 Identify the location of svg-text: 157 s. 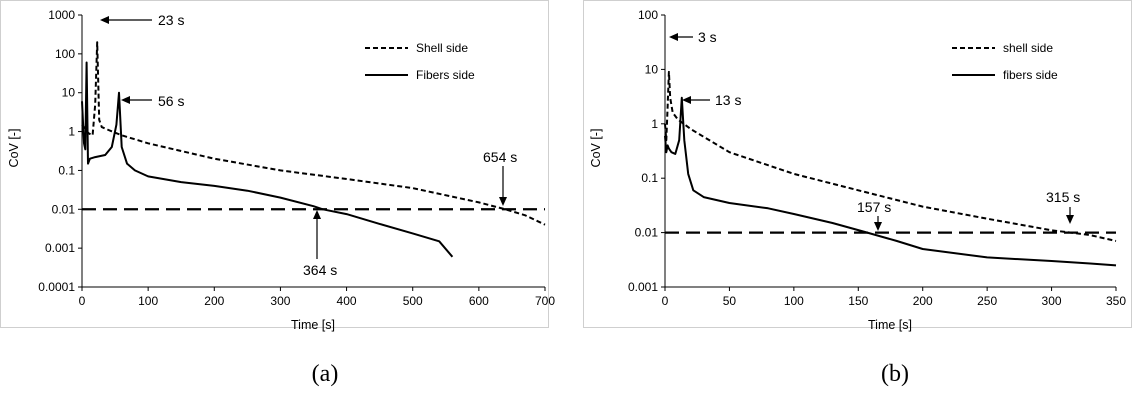
(874, 207).